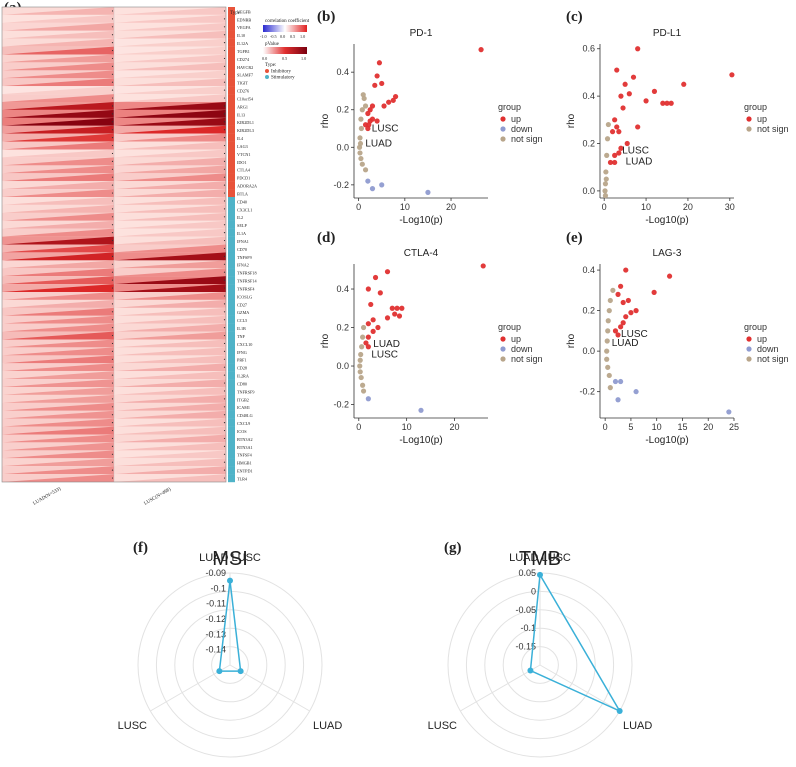 The width and height of the screenshot is (796, 767). Describe the element at coordinates (281, 72) in the screenshot. I see `legend-inhibitory-label: Inhibitory` at that location.